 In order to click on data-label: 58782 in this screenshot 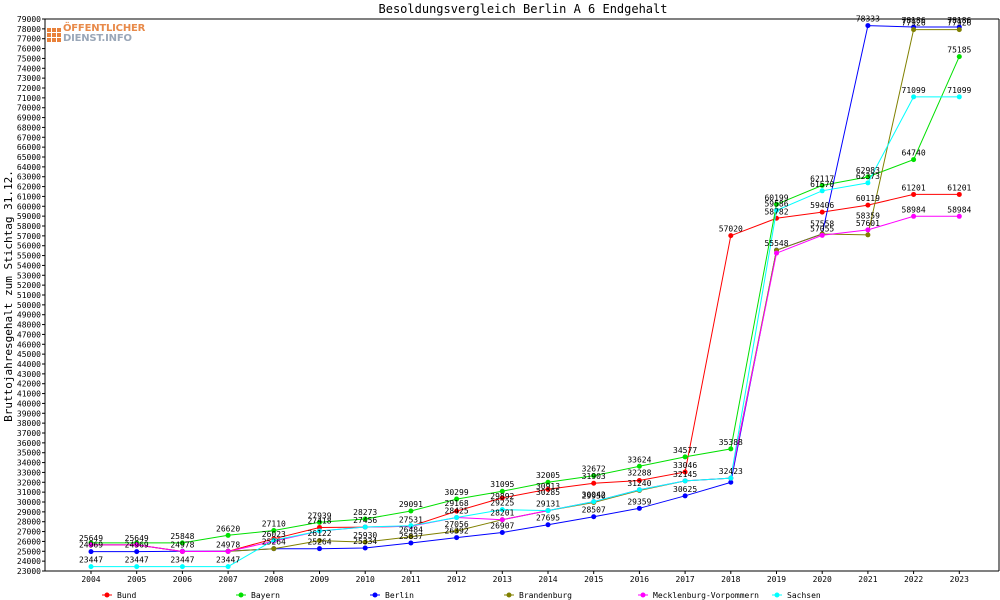, I will do `click(776, 211)`.